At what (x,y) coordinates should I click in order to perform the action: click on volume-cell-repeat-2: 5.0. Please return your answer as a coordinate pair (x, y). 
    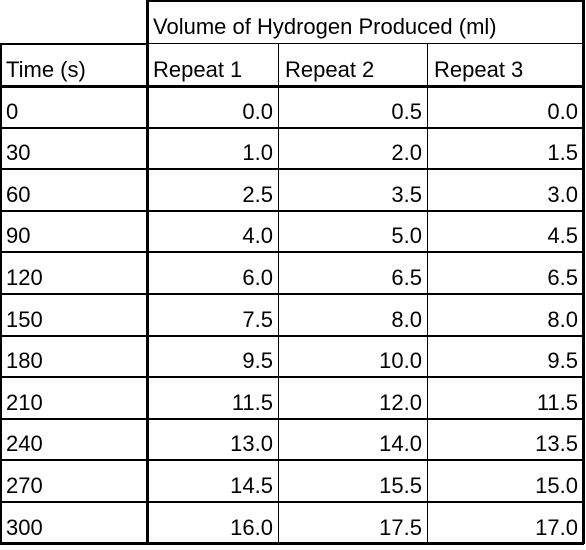
    Looking at the image, I should click on (406, 236).